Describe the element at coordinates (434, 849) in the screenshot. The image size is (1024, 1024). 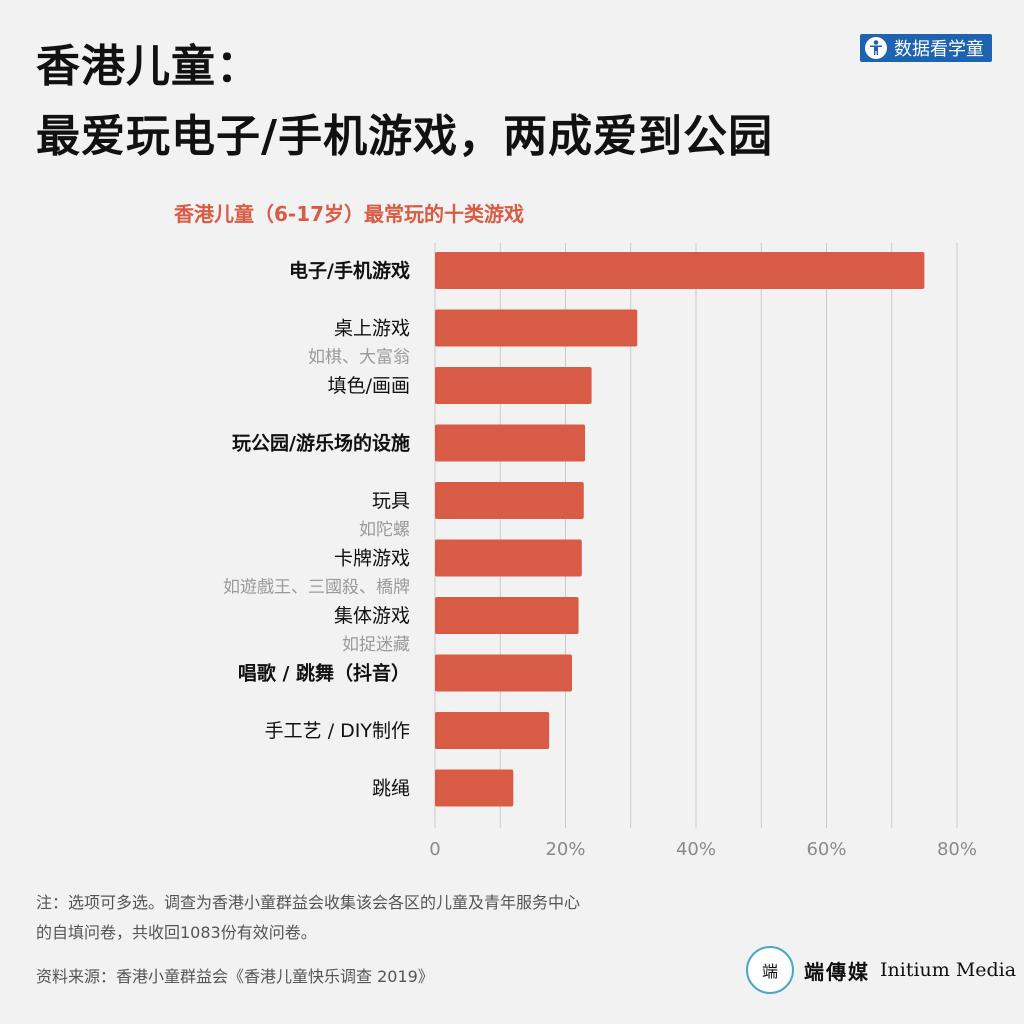
I see `x-tick-label: 0` at that location.